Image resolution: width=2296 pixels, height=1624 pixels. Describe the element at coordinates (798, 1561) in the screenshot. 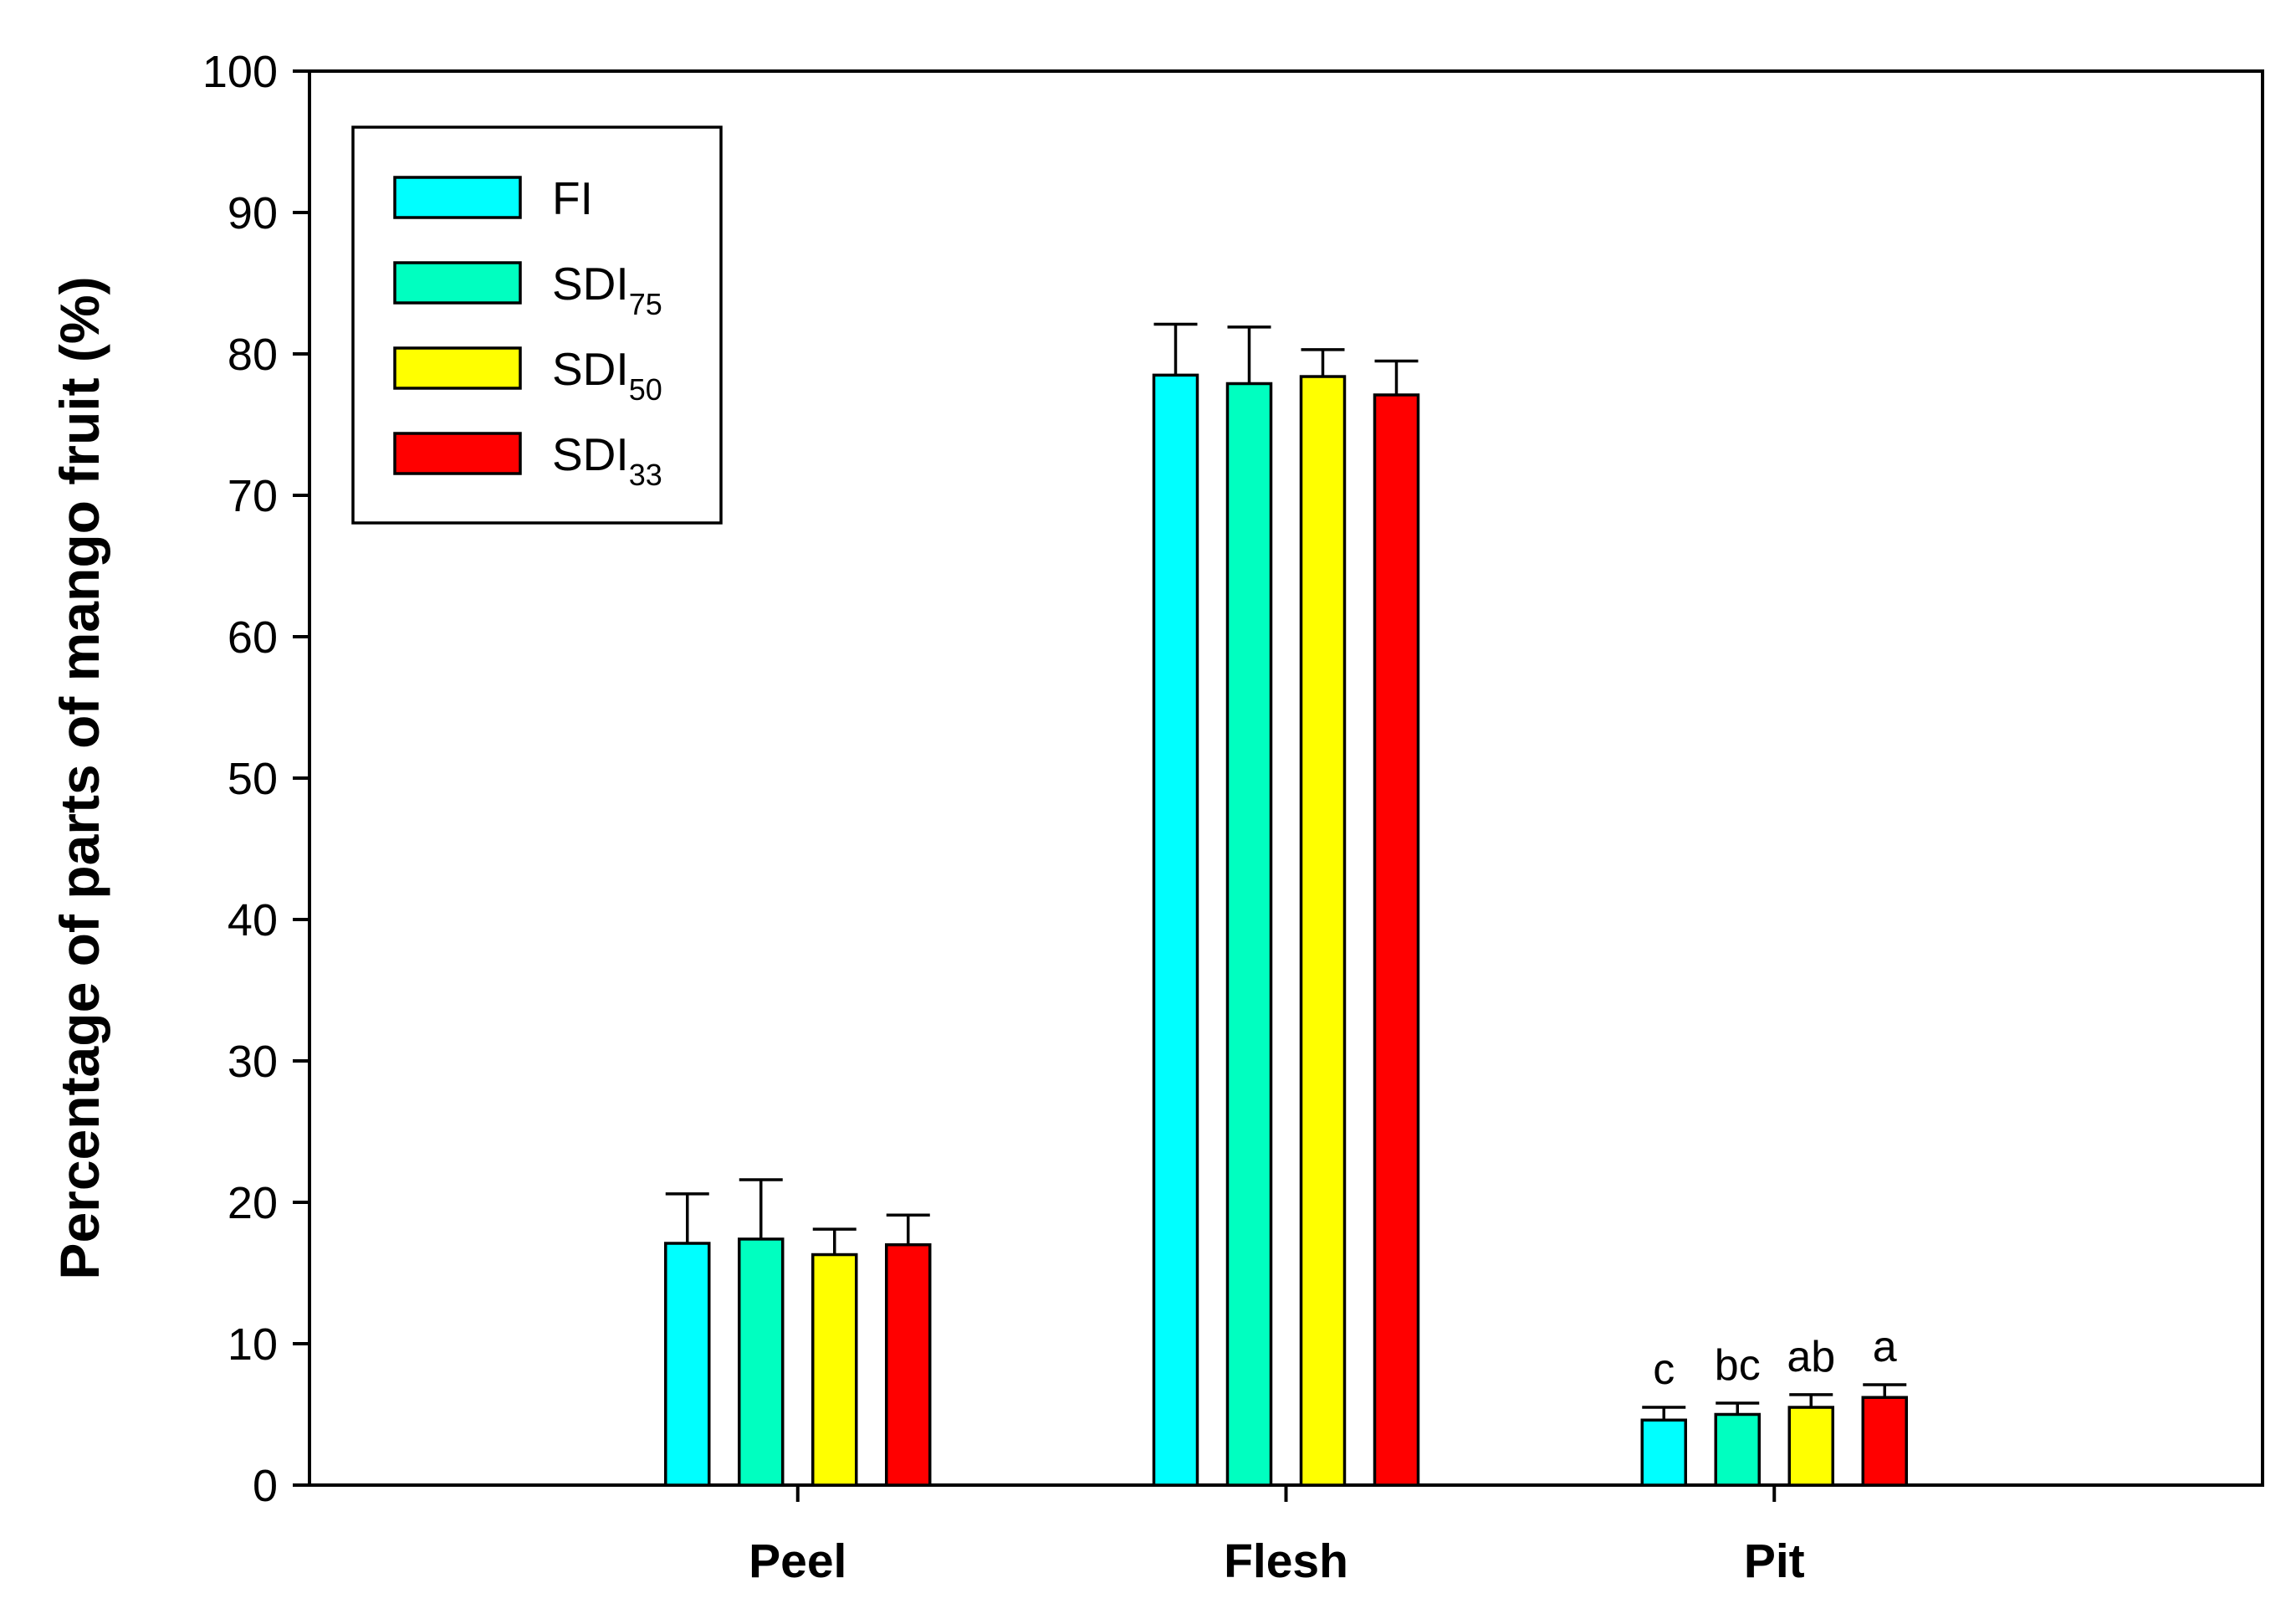

I see `x-category-label-peel: Peel` at that location.